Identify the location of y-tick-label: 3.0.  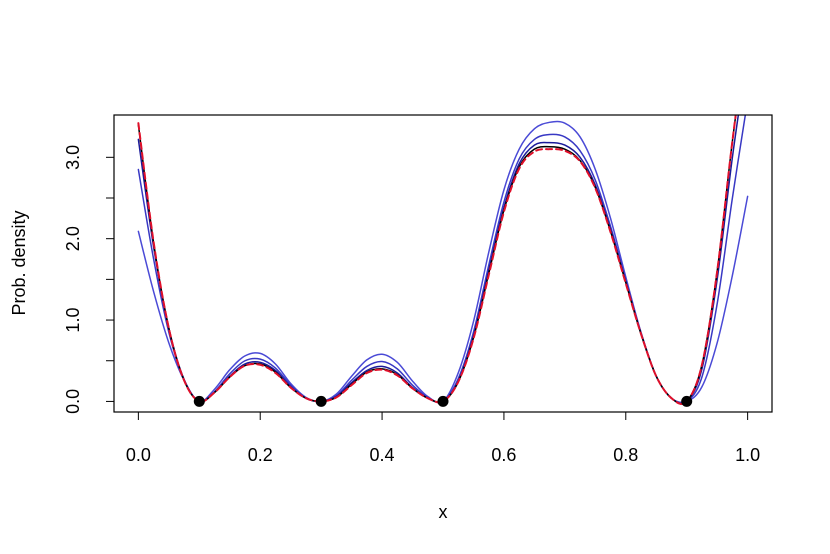
(73, 157).